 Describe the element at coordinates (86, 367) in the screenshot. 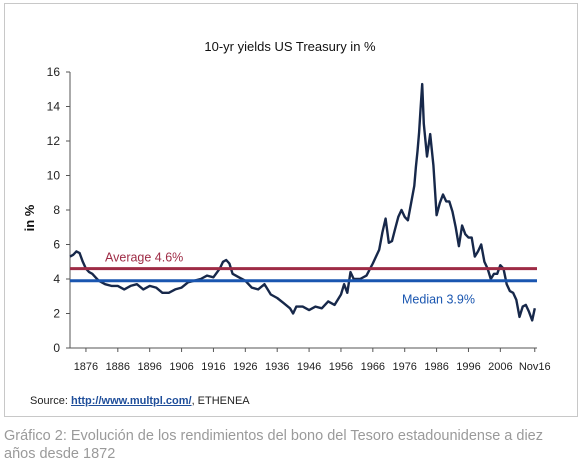

I see `x-tick-label: 1876` at that location.